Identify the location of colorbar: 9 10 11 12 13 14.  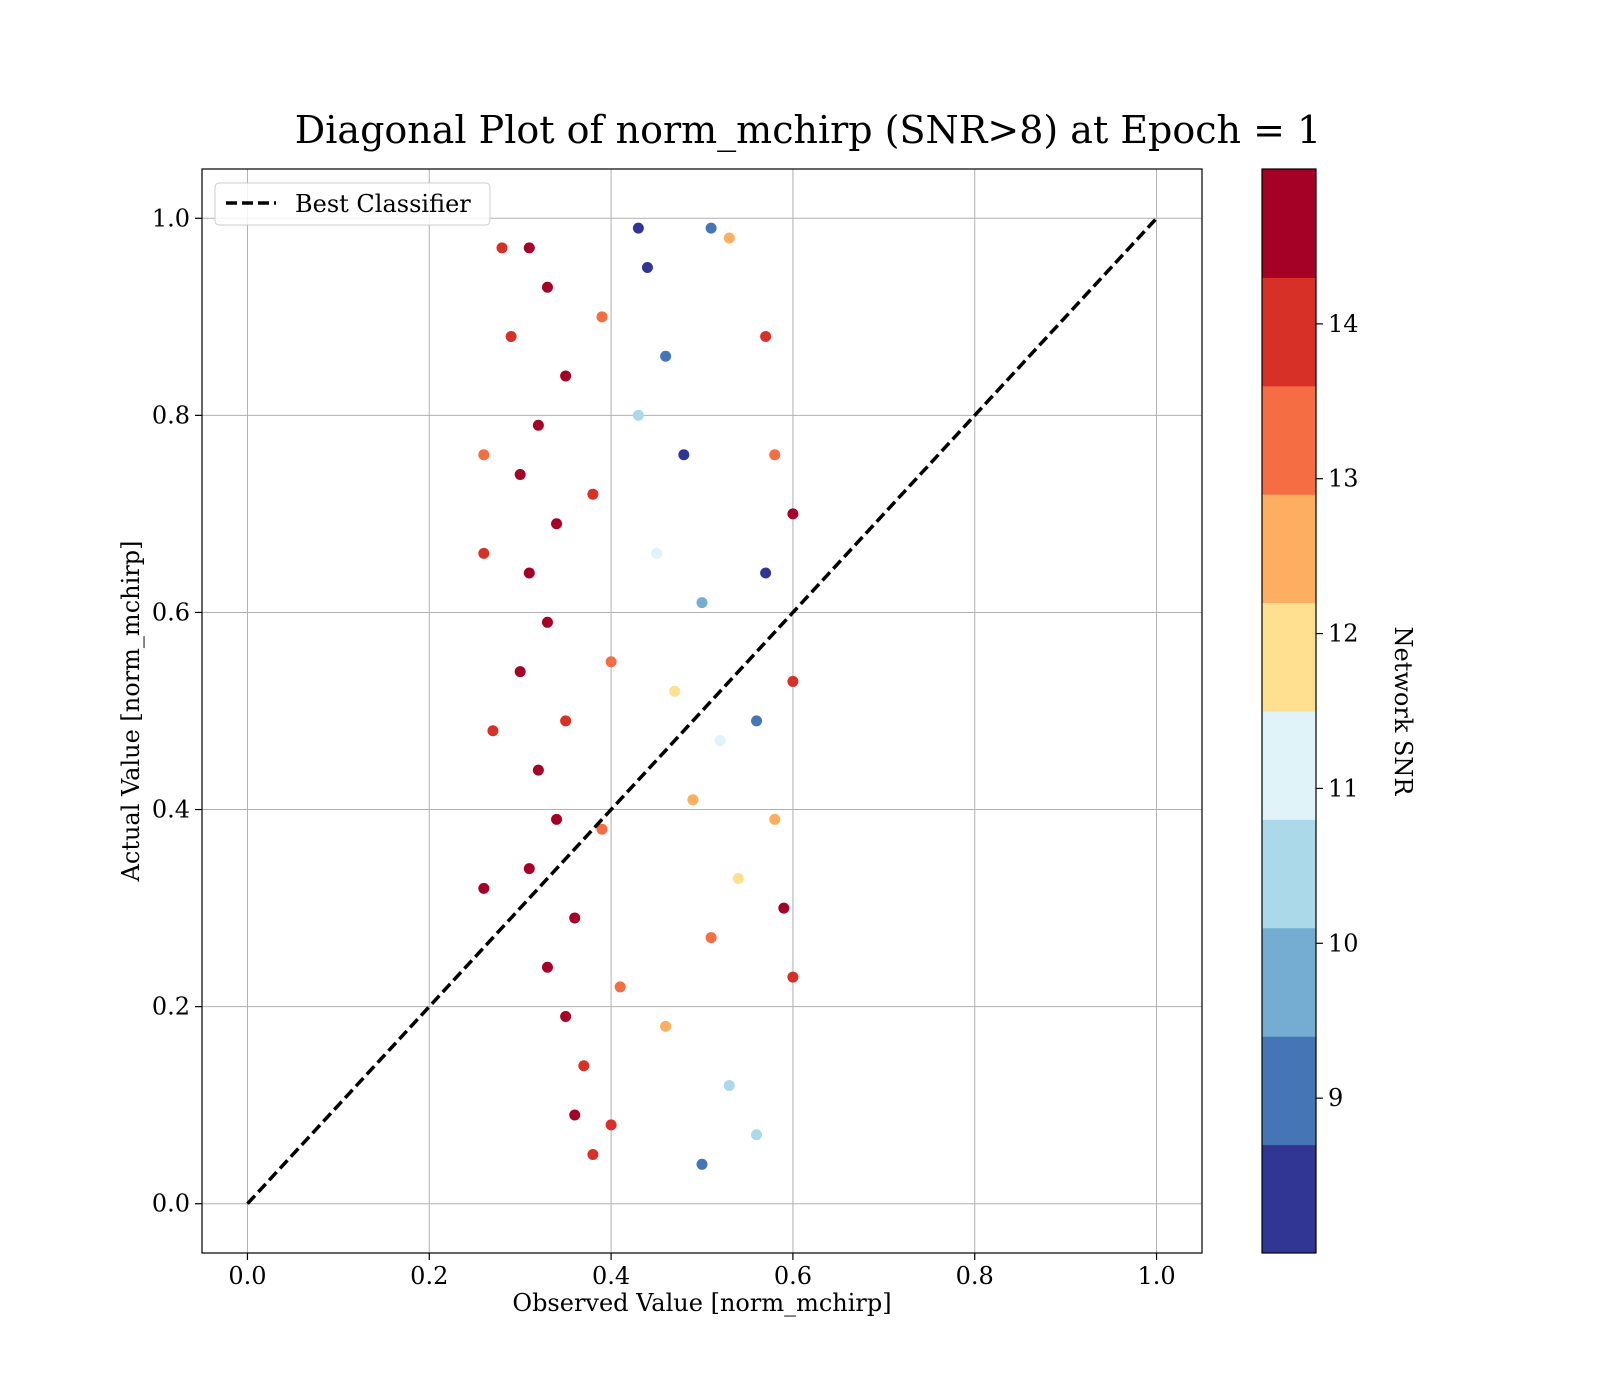
(1310, 711).